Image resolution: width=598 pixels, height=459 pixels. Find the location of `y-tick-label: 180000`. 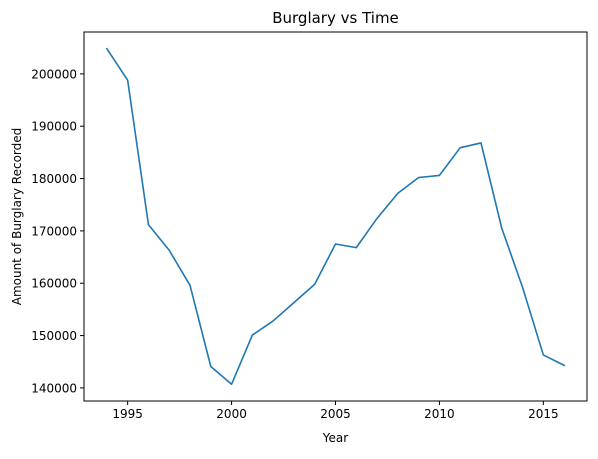

y-tick-label: 180000 is located at coordinates (54, 179).